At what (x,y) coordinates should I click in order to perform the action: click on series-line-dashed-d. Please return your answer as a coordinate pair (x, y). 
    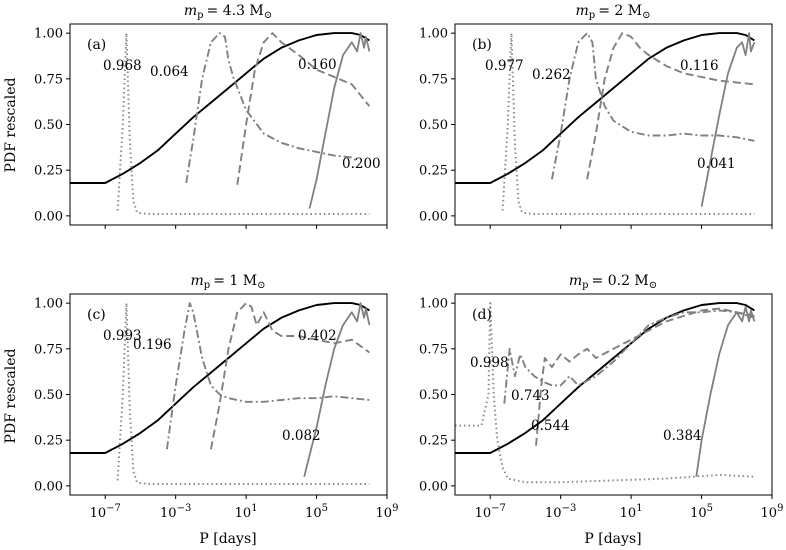
    Looking at the image, I should click on (645, 376).